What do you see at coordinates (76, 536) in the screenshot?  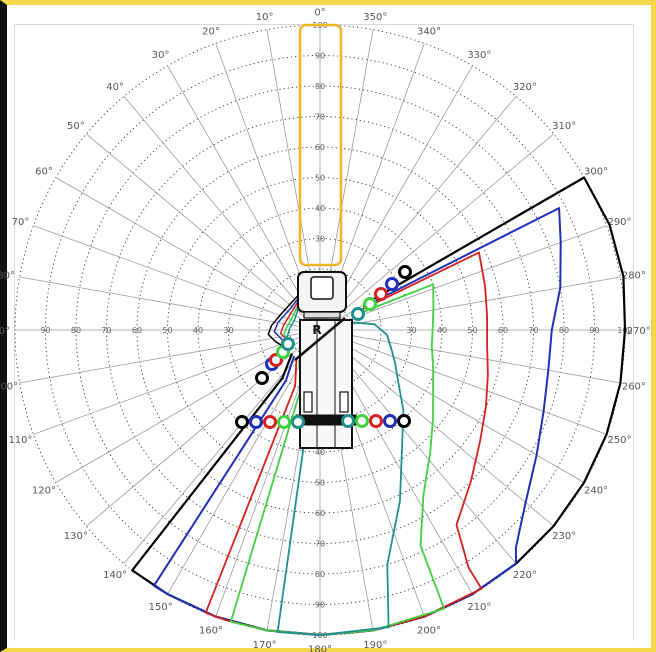 I see `angle-label: 130°` at bounding box center [76, 536].